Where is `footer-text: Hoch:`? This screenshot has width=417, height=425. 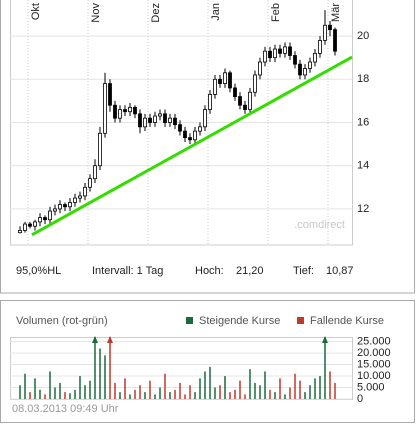 footer-text: Hoch: is located at coordinates (209, 271).